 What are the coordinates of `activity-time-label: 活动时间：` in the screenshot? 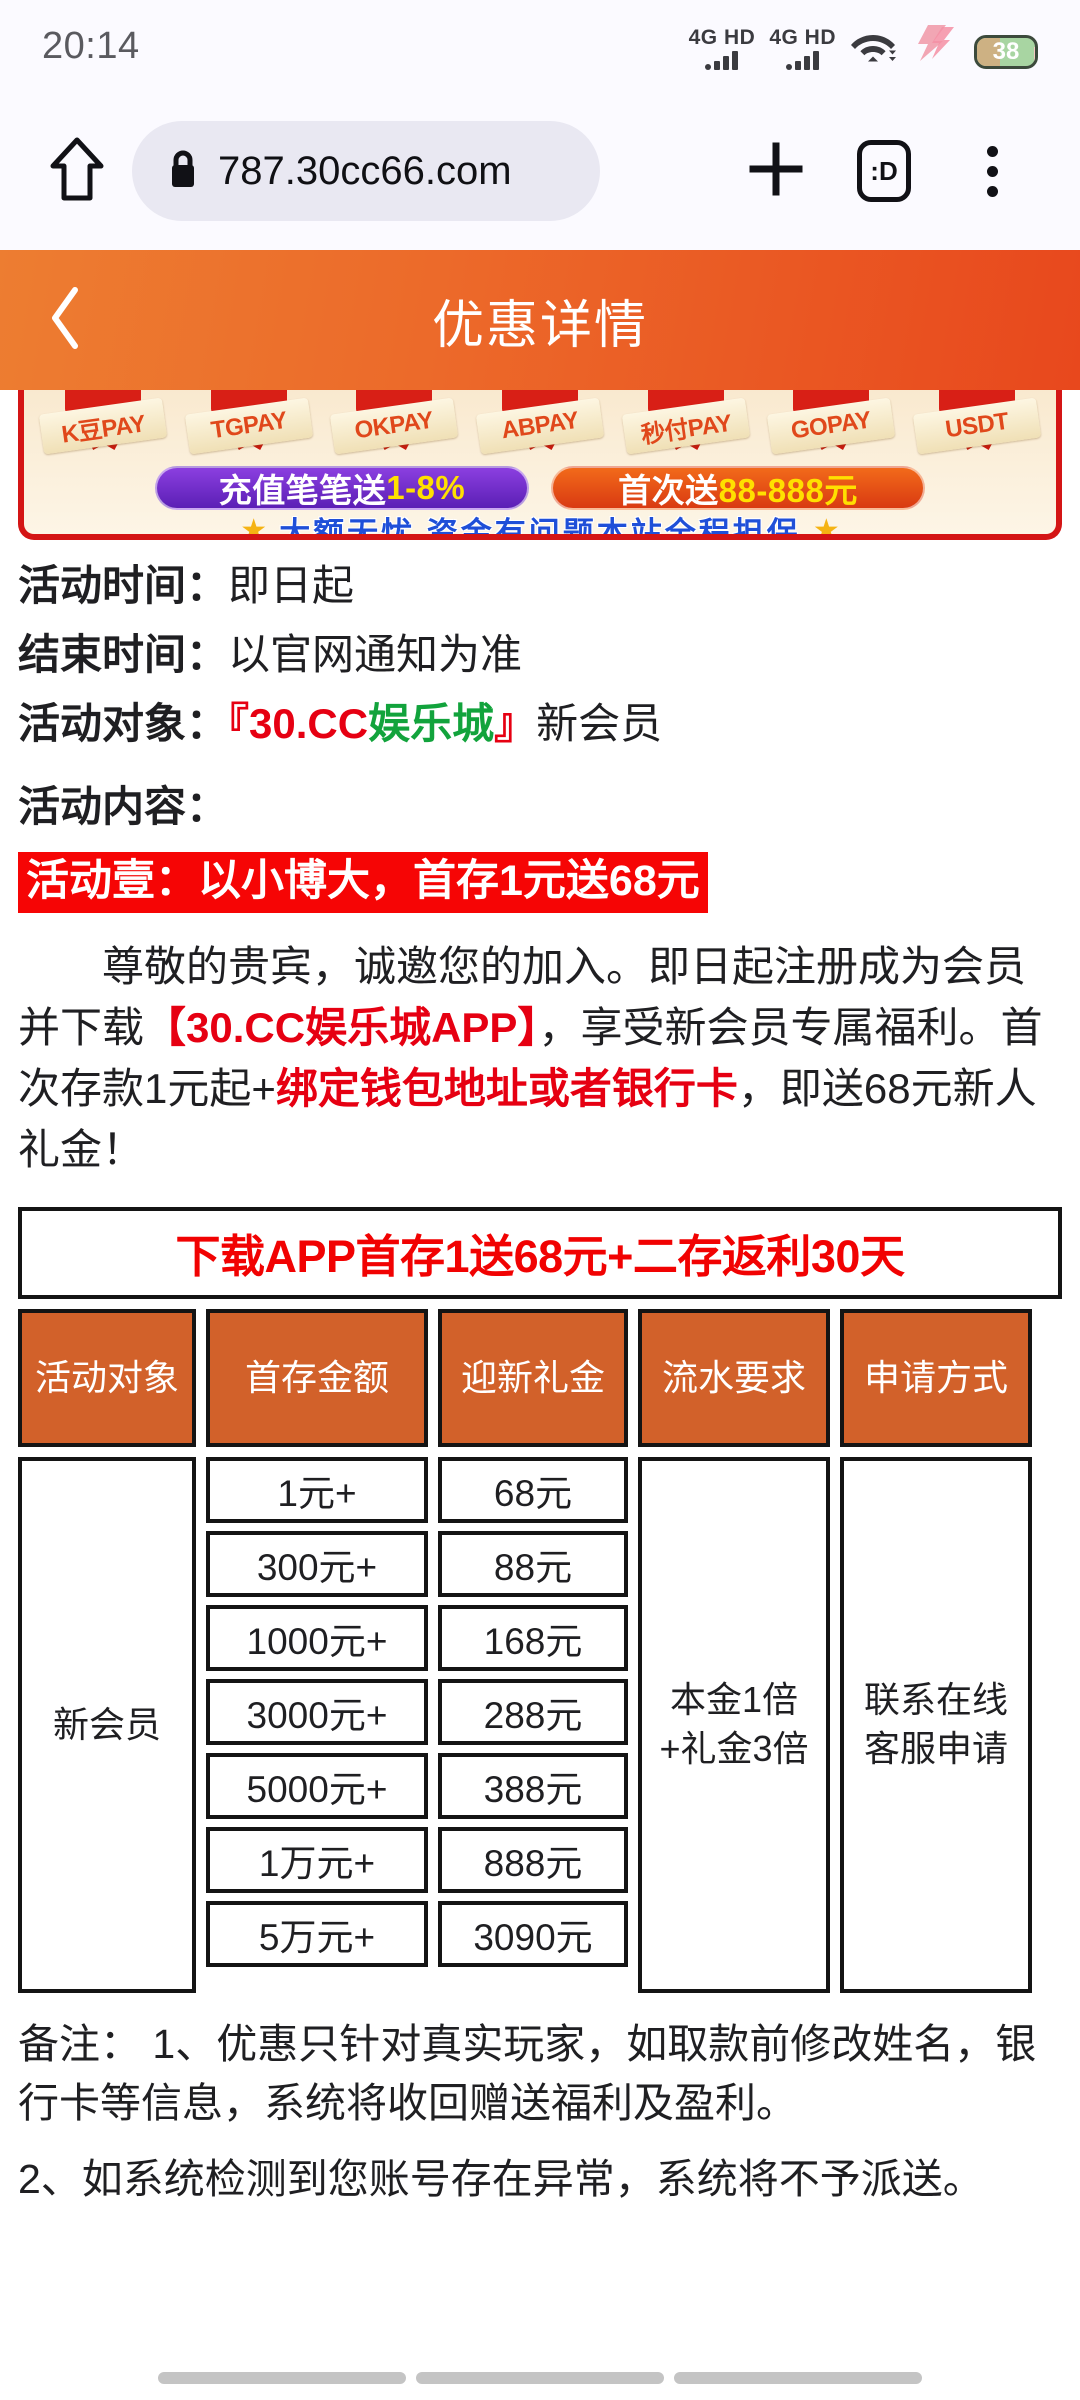 It's located at (123, 585).